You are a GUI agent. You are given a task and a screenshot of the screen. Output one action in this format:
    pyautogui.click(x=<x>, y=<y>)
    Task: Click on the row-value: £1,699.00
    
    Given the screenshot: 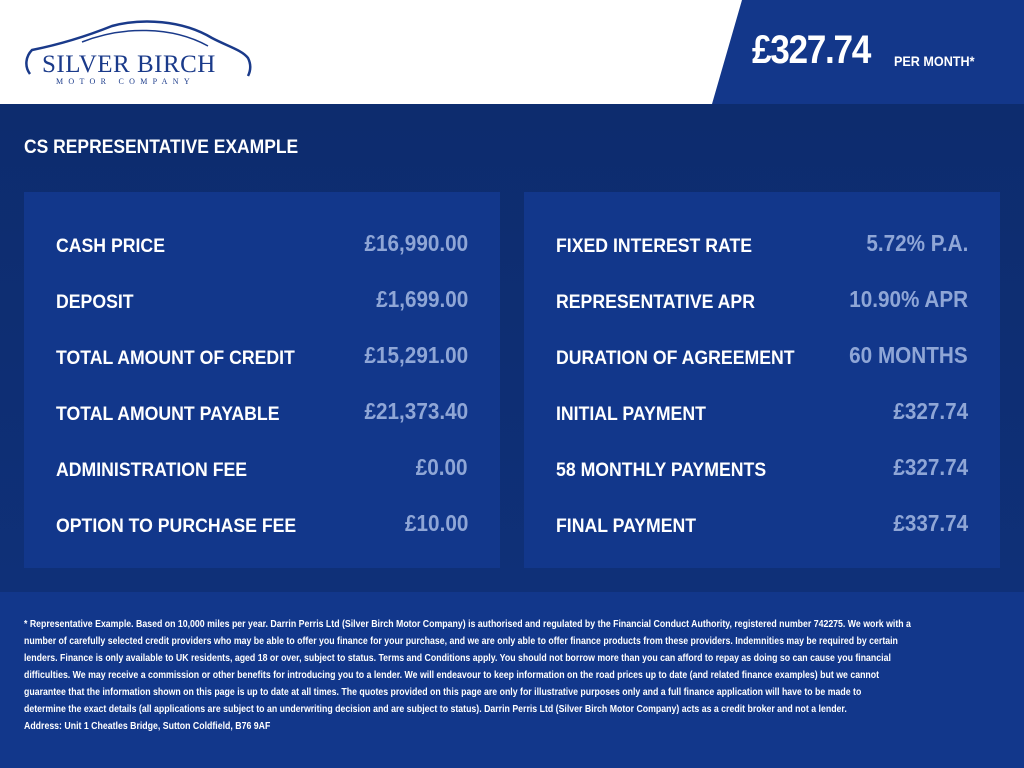 What is the action you would take?
    pyautogui.click(x=421, y=299)
    